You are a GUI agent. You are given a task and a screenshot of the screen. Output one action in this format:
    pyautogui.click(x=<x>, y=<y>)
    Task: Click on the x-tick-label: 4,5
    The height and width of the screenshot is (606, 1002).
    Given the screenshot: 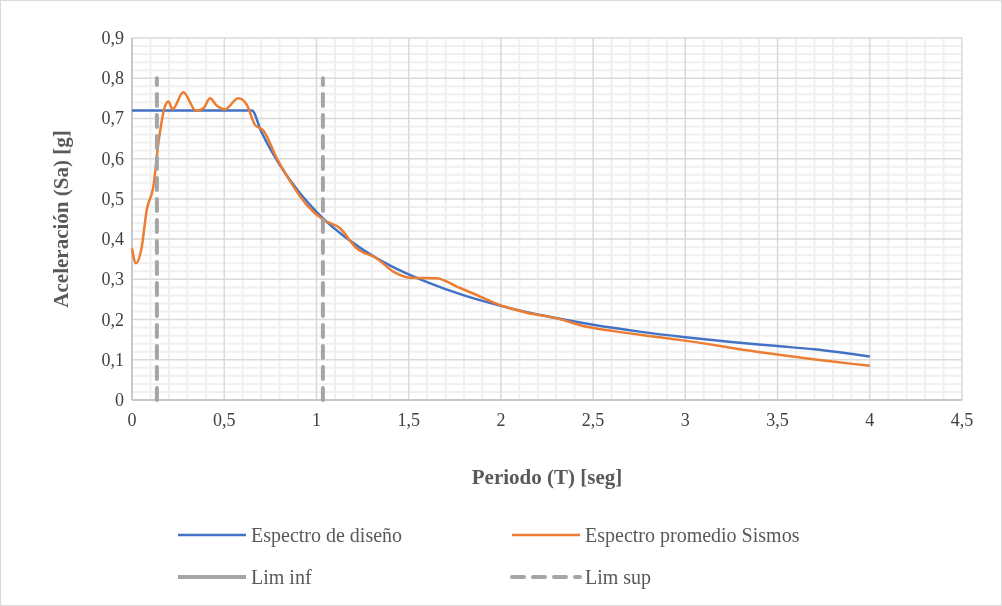 What is the action you would take?
    pyautogui.click(x=962, y=420)
    